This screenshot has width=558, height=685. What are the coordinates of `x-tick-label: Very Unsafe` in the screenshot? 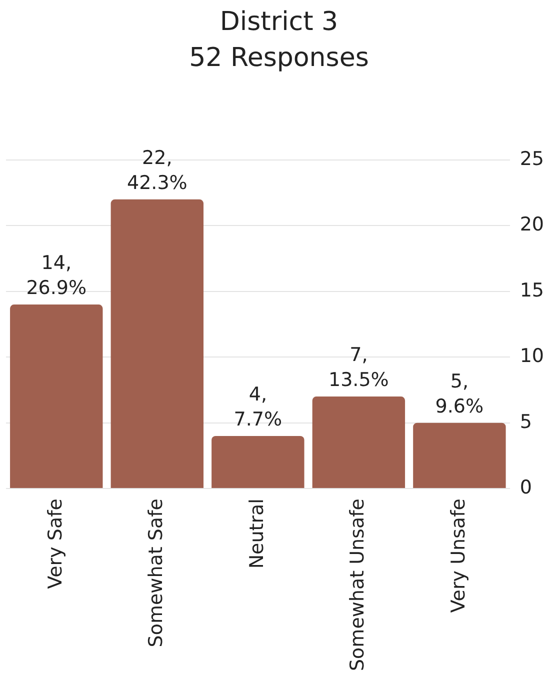 It's located at (458, 555).